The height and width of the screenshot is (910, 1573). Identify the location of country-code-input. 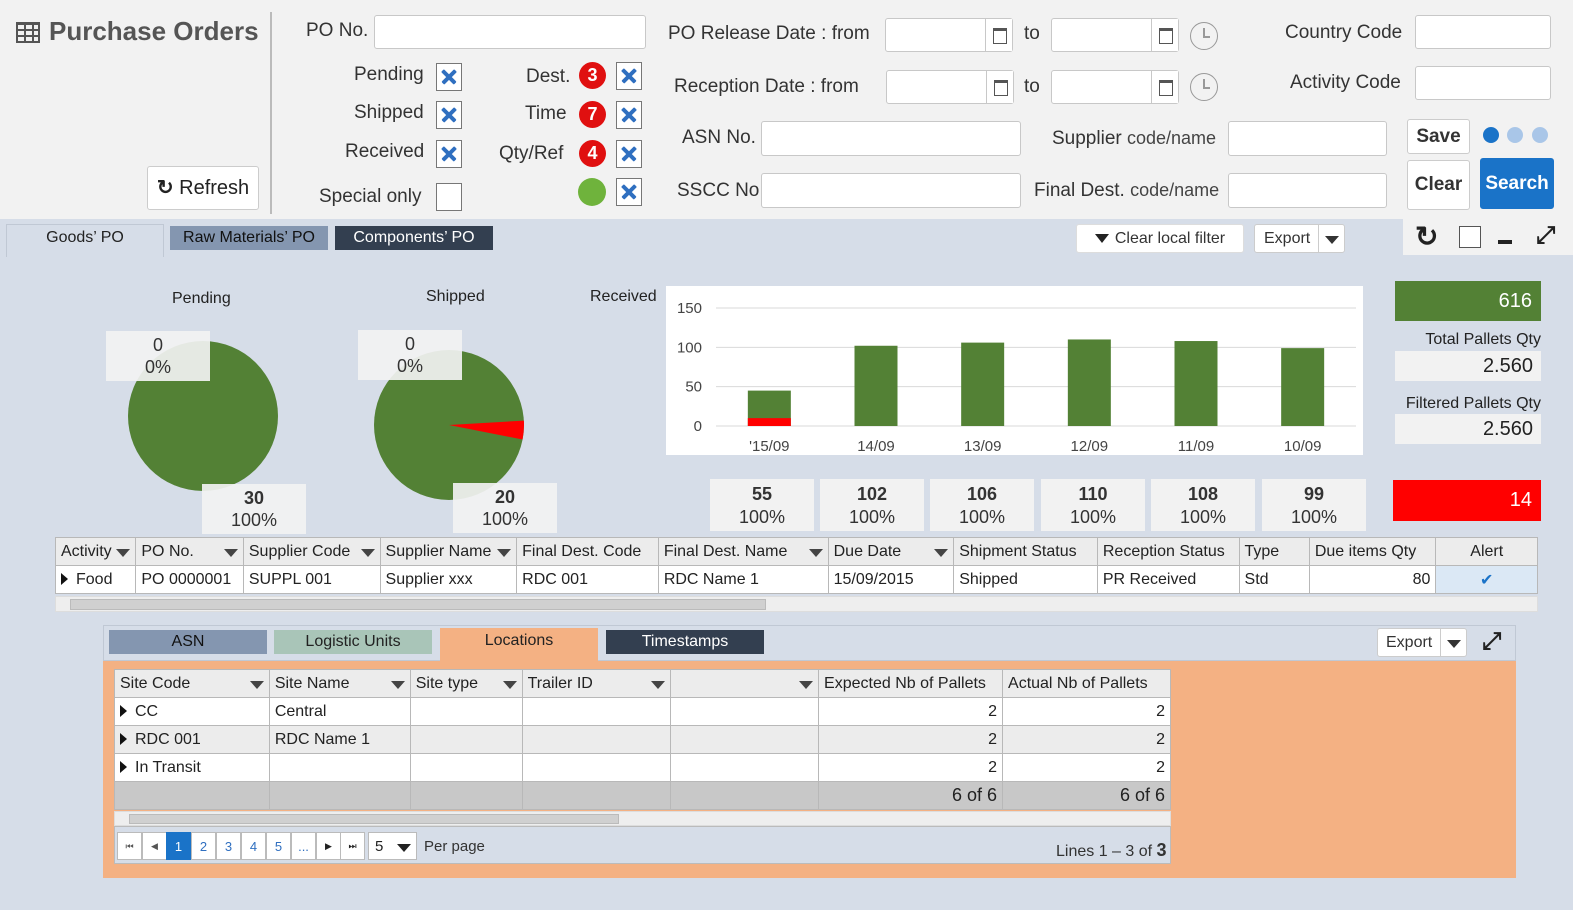
(1483, 32).